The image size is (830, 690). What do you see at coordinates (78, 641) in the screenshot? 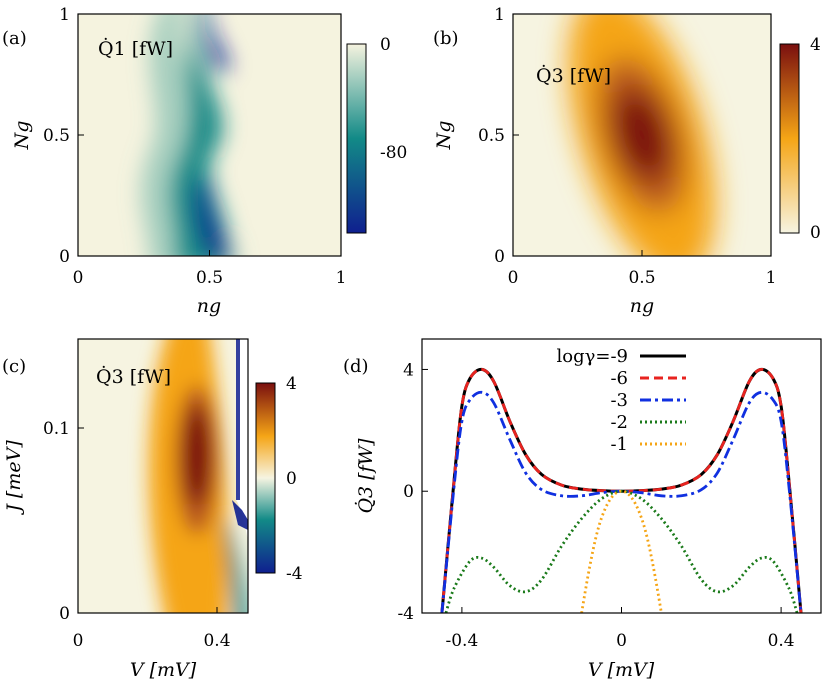
I see `x-tick-c-0: 0` at bounding box center [78, 641].